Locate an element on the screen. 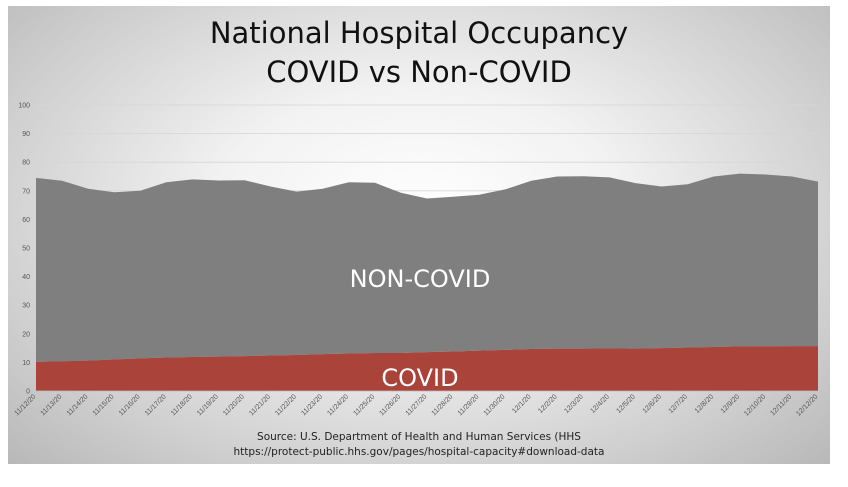 The width and height of the screenshot is (848, 487). x-tick-label: 11/24/20 is located at coordinates (338, 405).